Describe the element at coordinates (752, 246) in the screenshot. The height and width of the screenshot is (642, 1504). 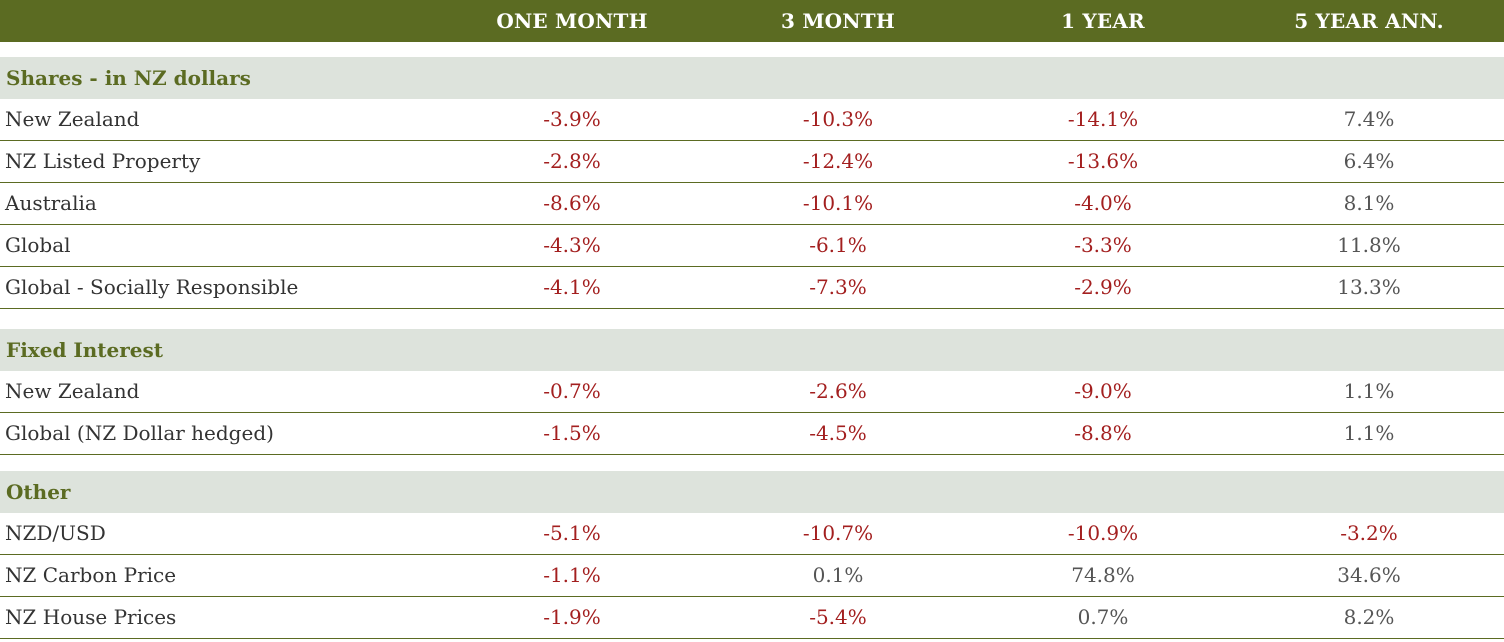
I see `table-row: Global -4.3% -6.1% -3.3% 11.8%` at that location.